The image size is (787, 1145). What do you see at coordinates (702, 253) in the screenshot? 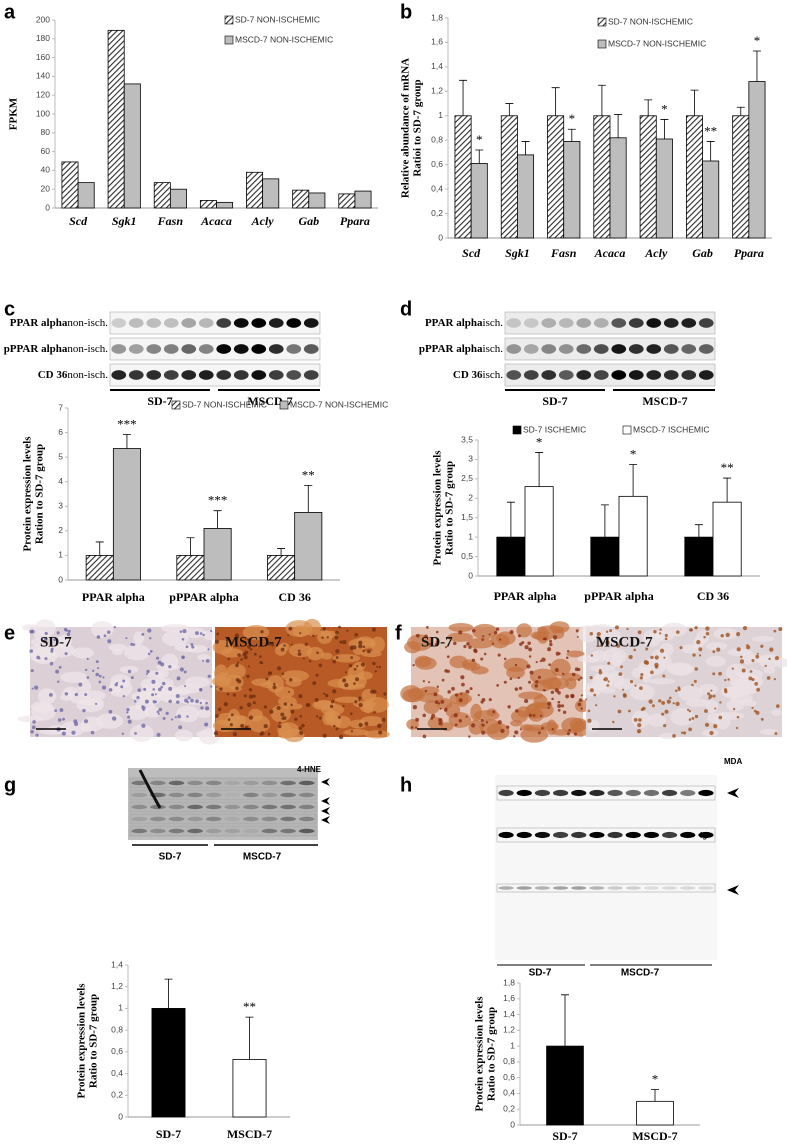
I see `x-tick-label: Gab` at bounding box center [702, 253].